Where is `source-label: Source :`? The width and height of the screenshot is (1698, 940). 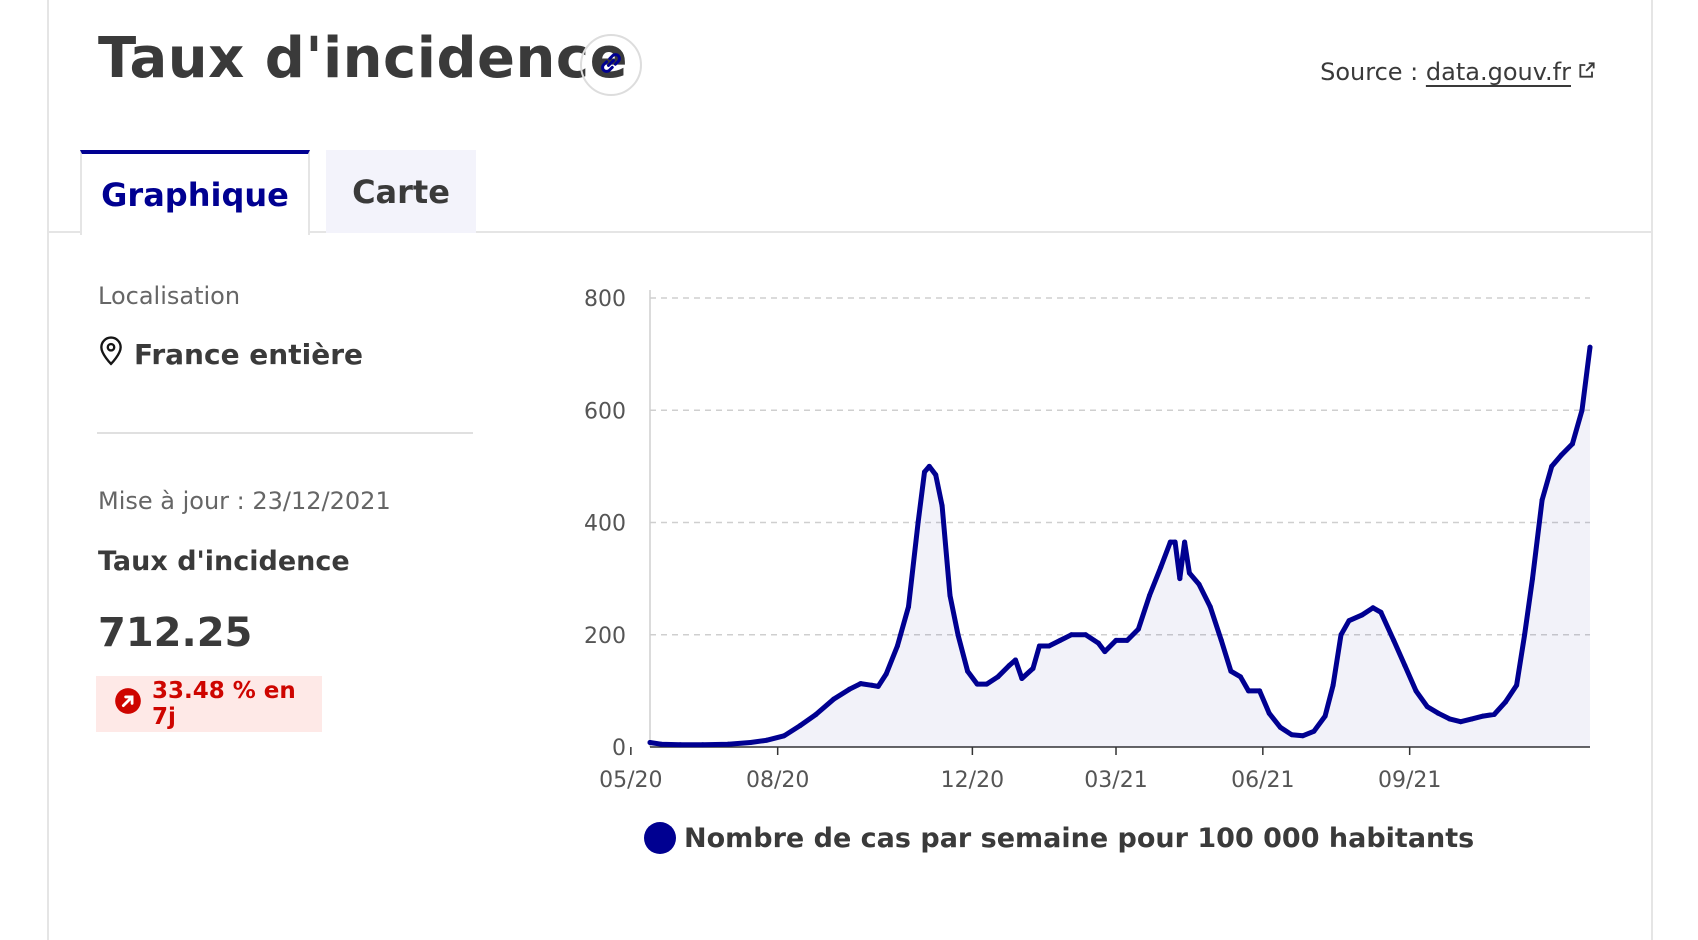 source-label: Source : is located at coordinates (1369, 72).